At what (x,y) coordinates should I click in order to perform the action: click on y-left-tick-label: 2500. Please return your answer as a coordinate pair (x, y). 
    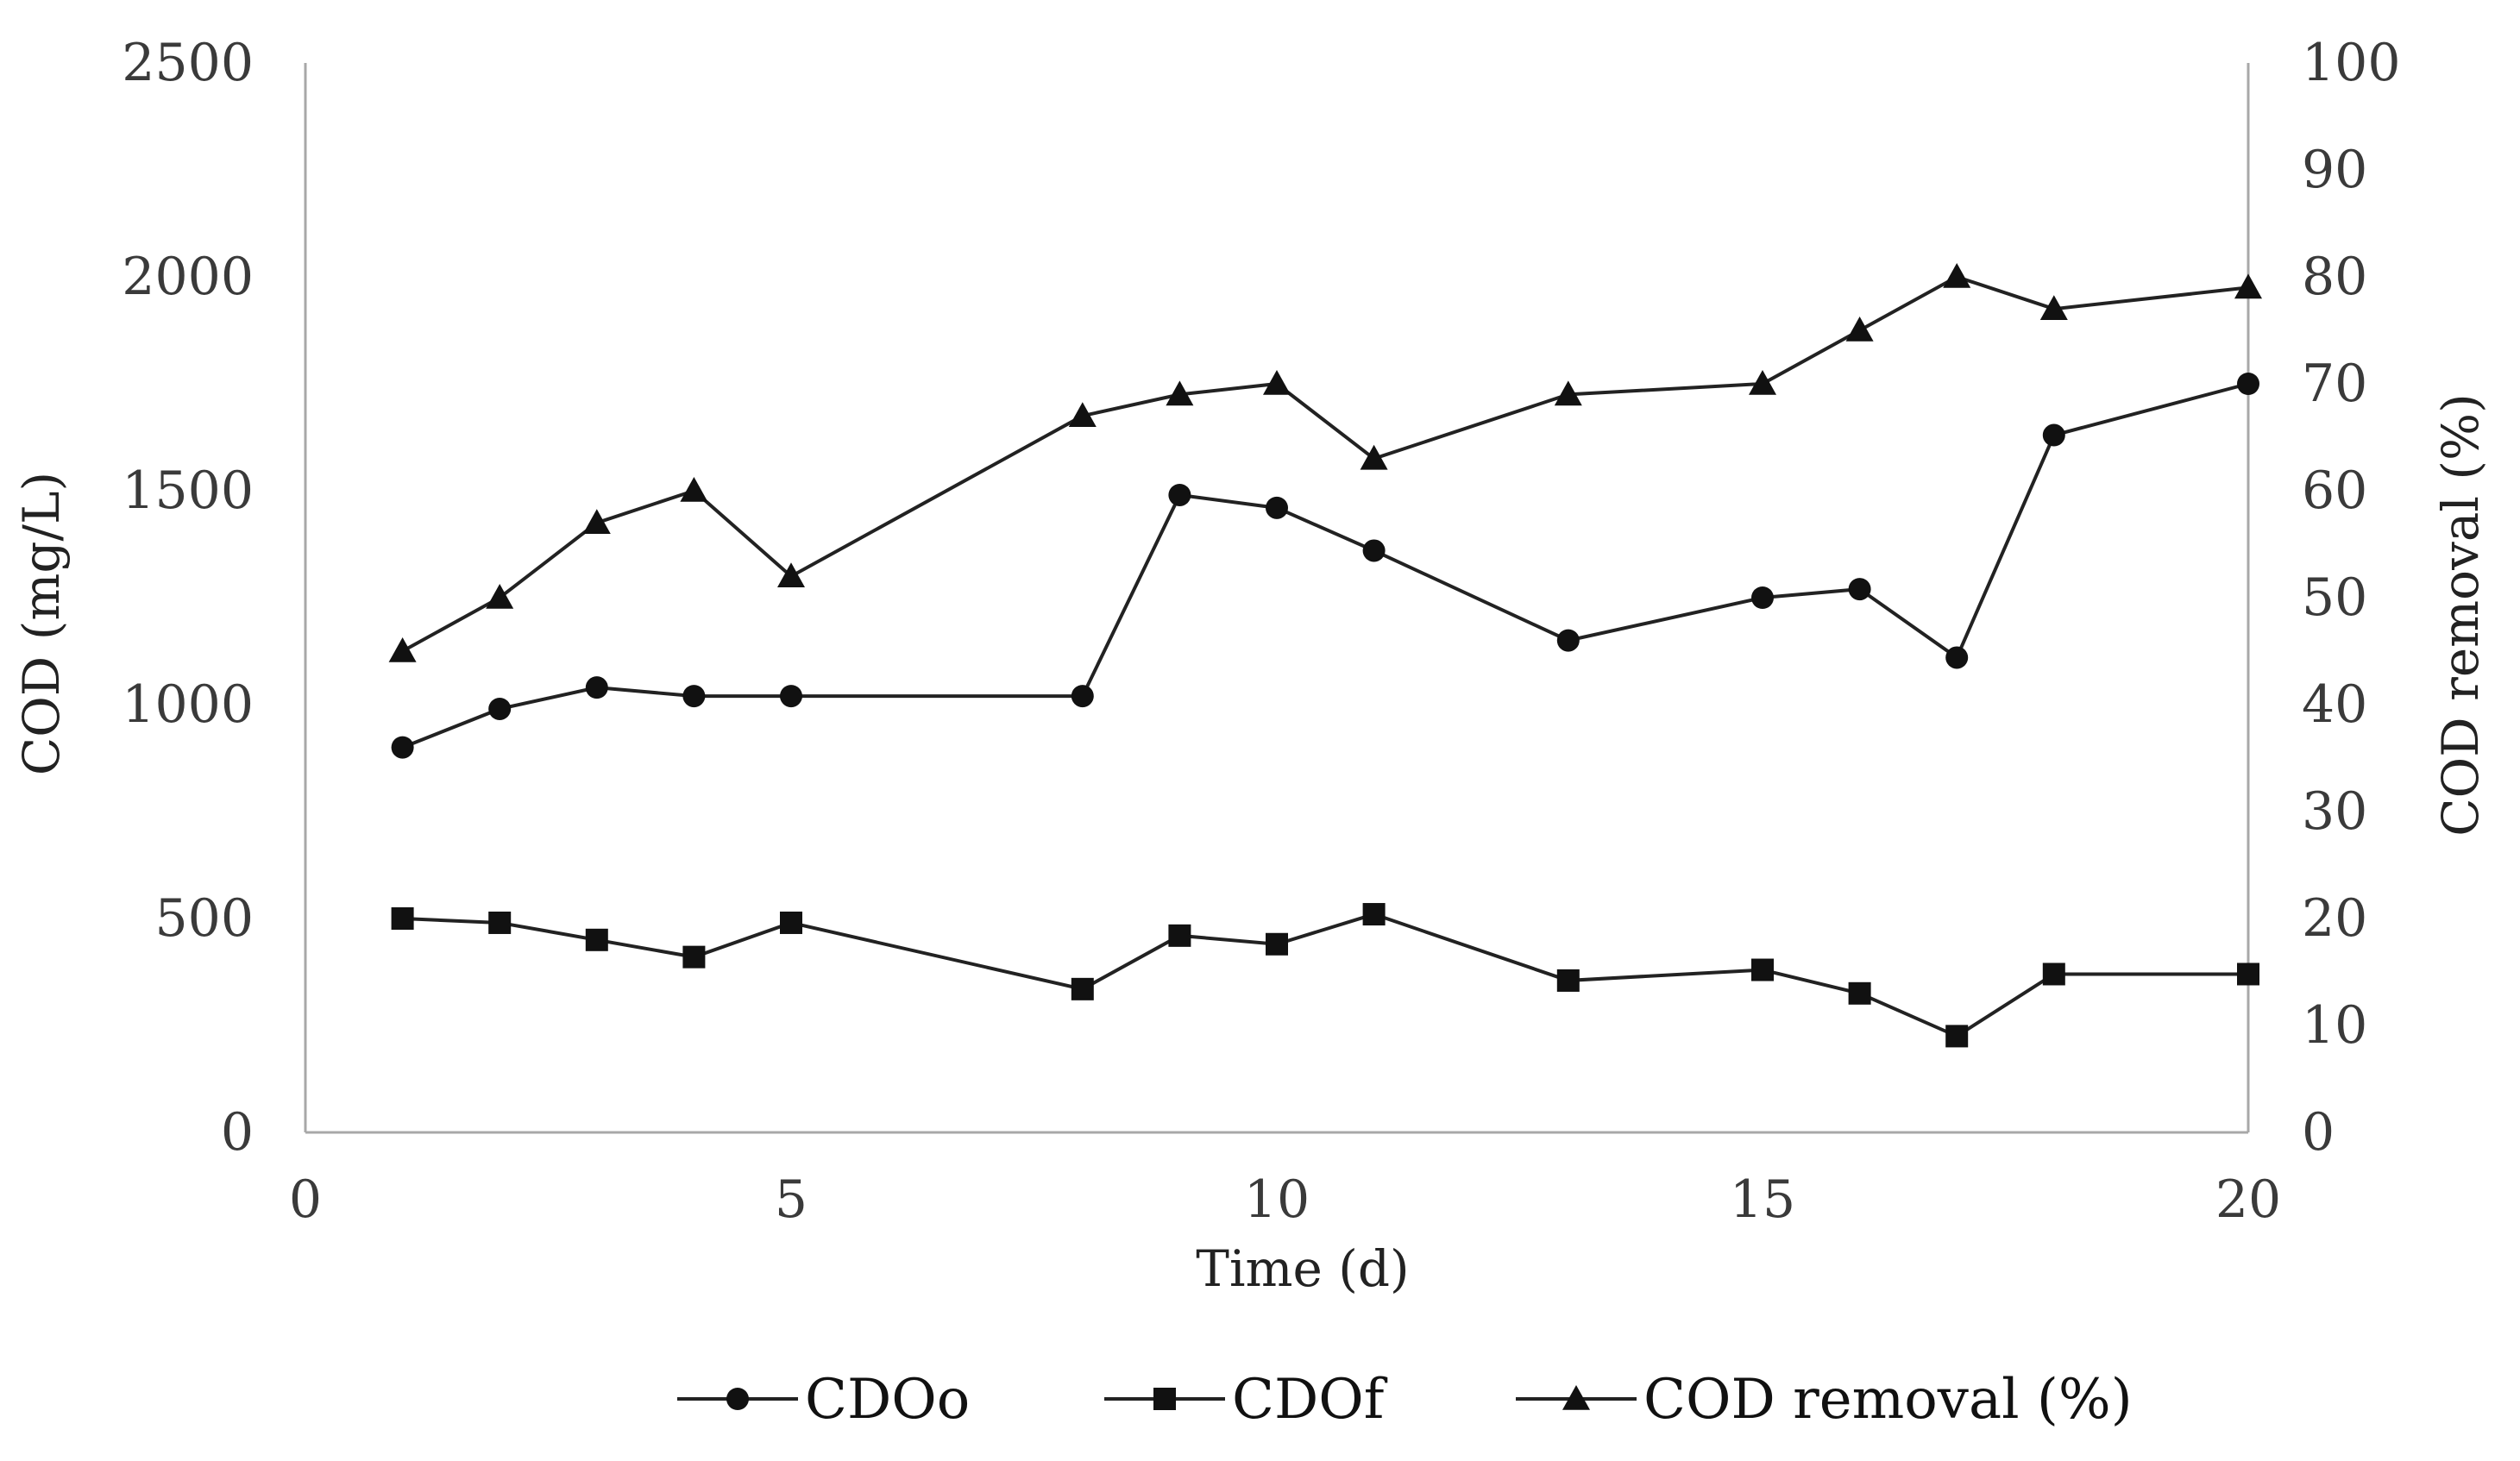
    Looking at the image, I should click on (188, 63).